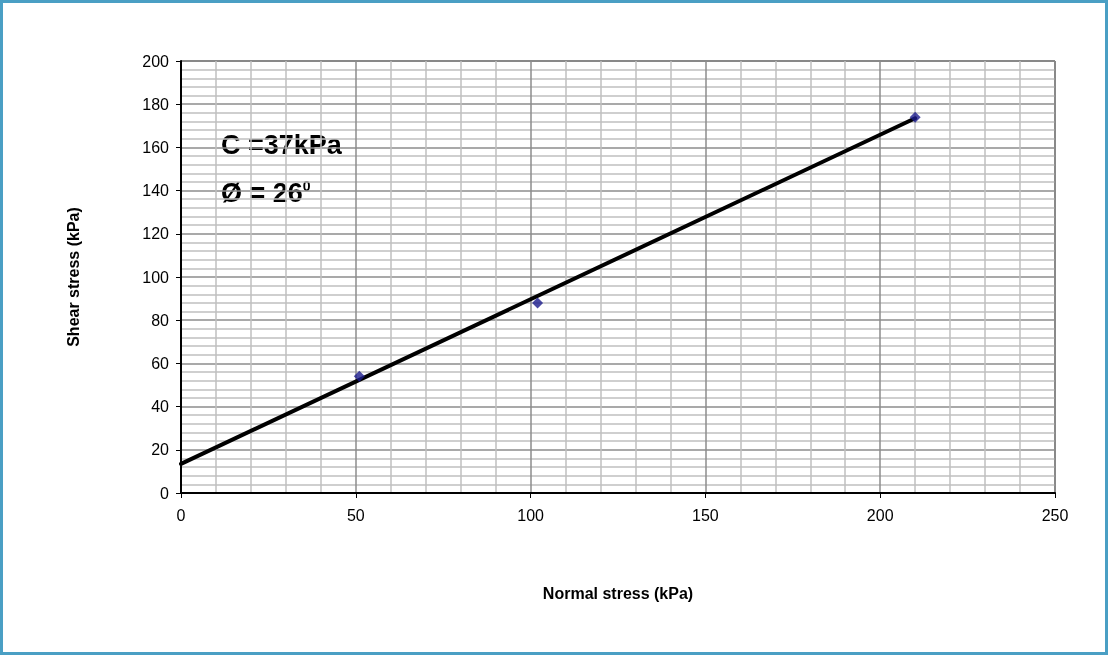 This screenshot has width=1108, height=655. What do you see at coordinates (355, 515) in the screenshot?
I see `x-tick-label: 50` at bounding box center [355, 515].